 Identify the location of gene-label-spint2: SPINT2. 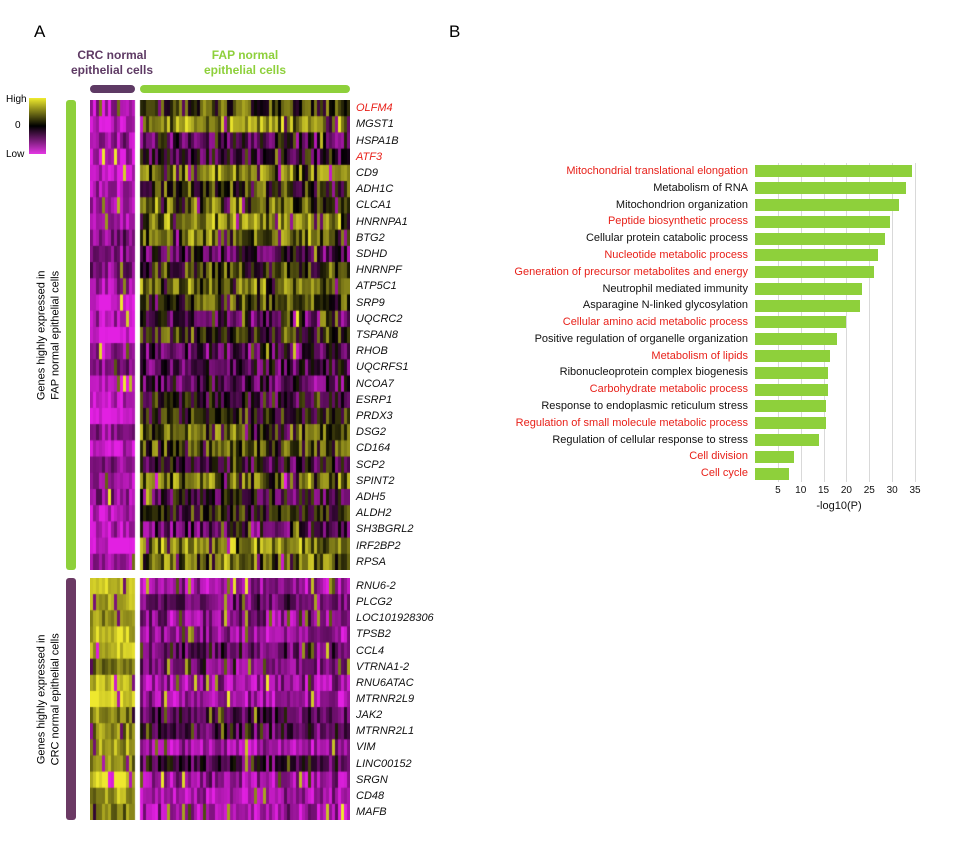
(375, 480).